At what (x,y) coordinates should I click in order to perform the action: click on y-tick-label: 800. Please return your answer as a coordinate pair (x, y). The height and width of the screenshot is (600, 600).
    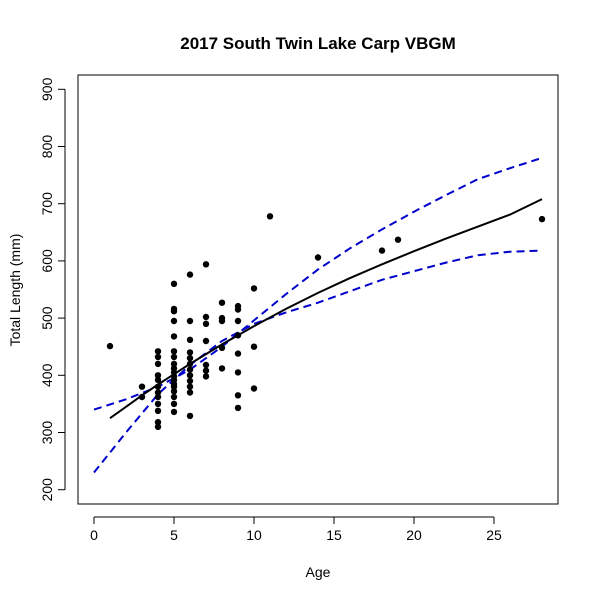
    Looking at the image, I should click on (47, 147).